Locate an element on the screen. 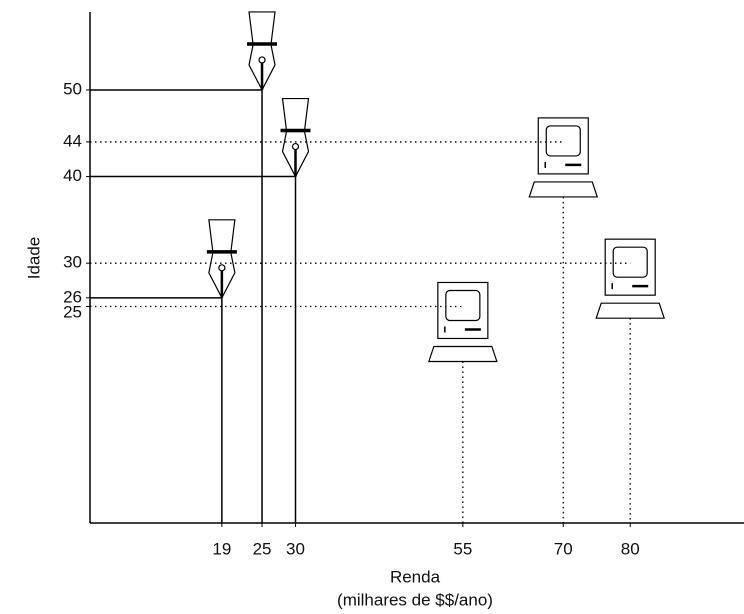 This screenshot has height=614, width=744. x-axis-label: (milhares de $$/ano) is located at coordinates (415, 599).